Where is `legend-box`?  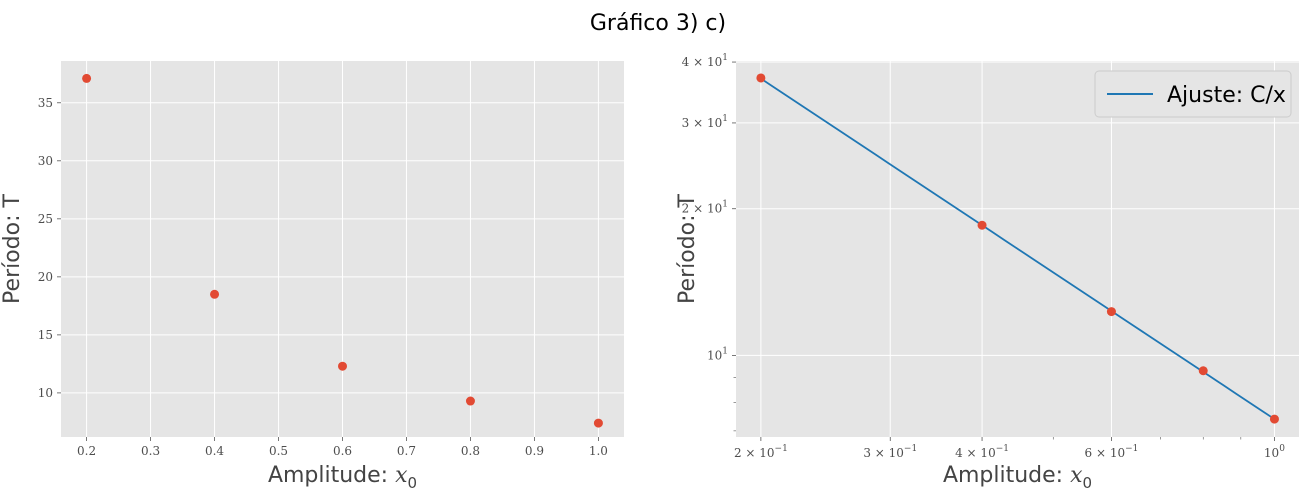
legend-box is located at coordinates (1193, 94).